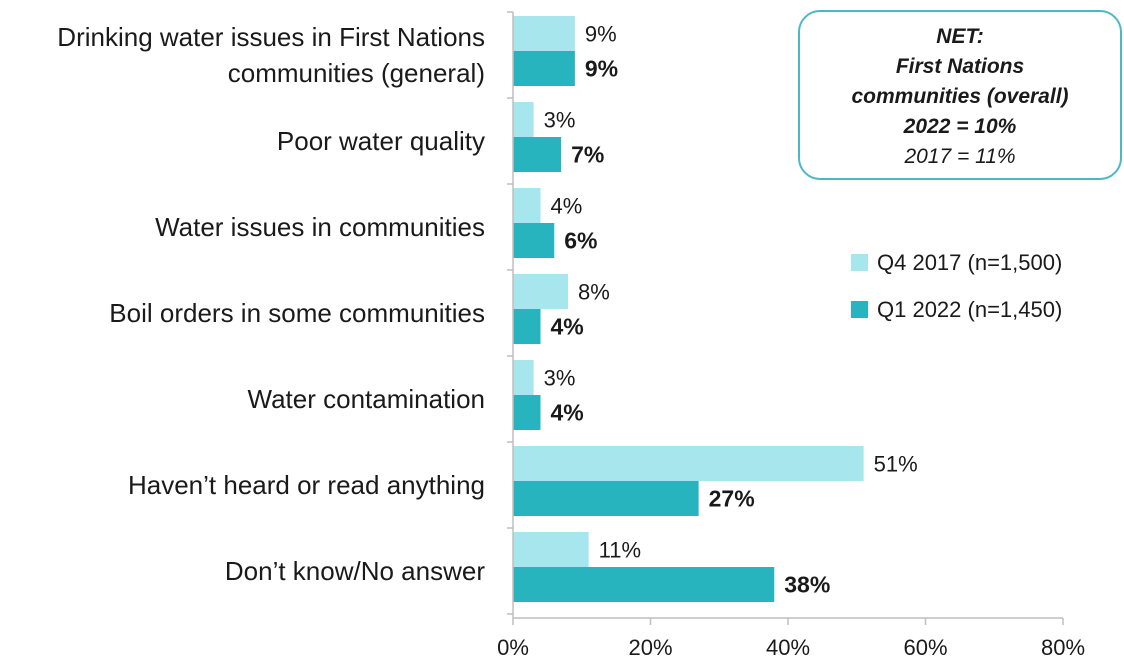 The width and height of the screenshot is (1124, 661). I want to click on category-label: Drinking water issues in First Nations, so click(271, 37).